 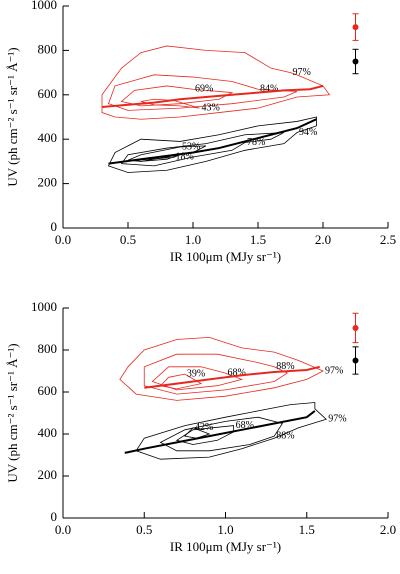 What do you see at coordinates (269, 89) in the screenshot?
I see `contour-label: 84%` at bounding box center [269, 89].